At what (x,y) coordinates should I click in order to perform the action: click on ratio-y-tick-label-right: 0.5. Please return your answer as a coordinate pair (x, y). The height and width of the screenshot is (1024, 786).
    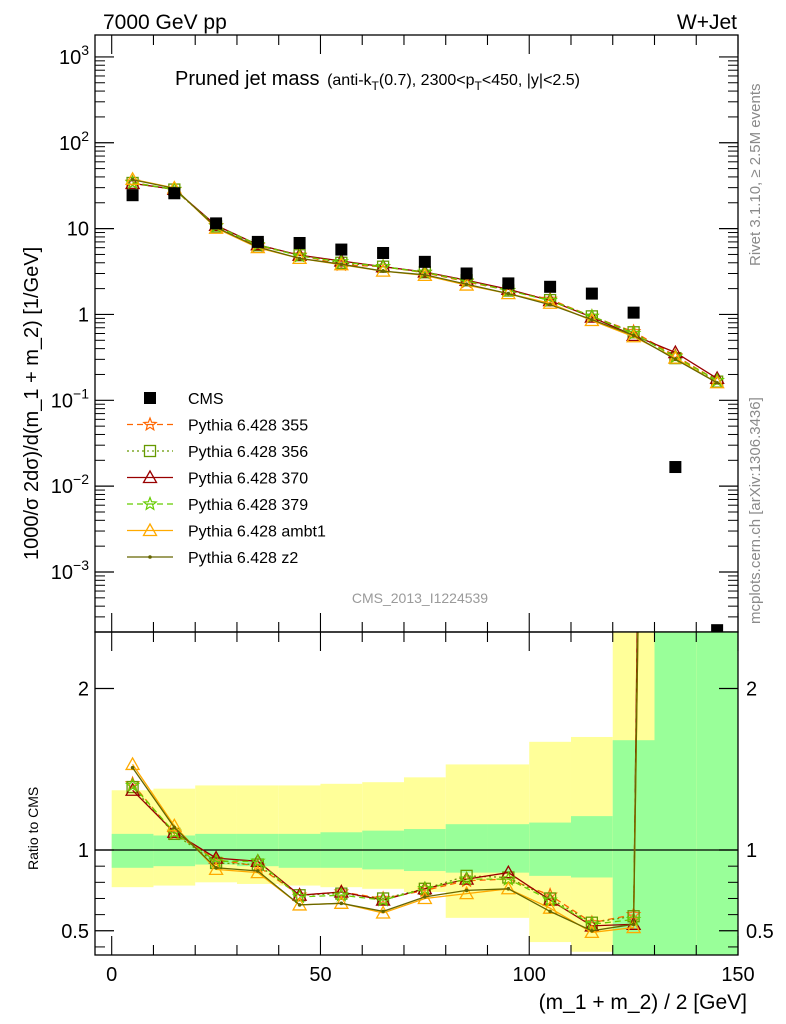
    Looking at the image, I should click on (760, 932).